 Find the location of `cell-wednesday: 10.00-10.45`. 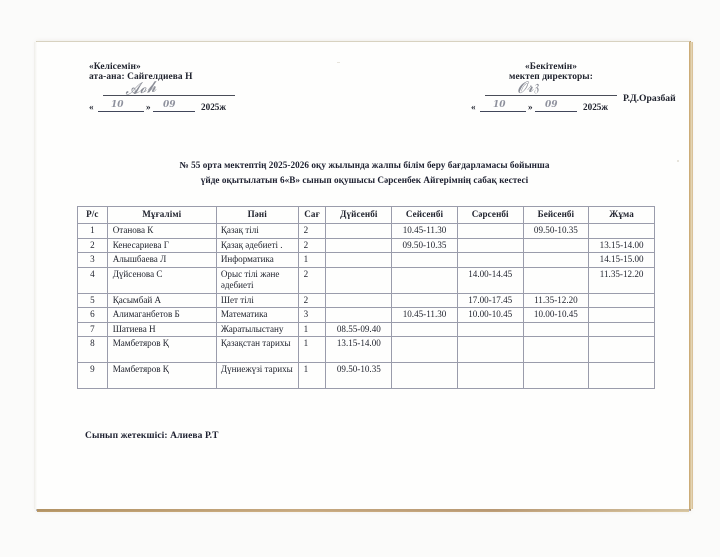

cell-wednesday: 10.00-10.45 is located at coordinates (490, 315).